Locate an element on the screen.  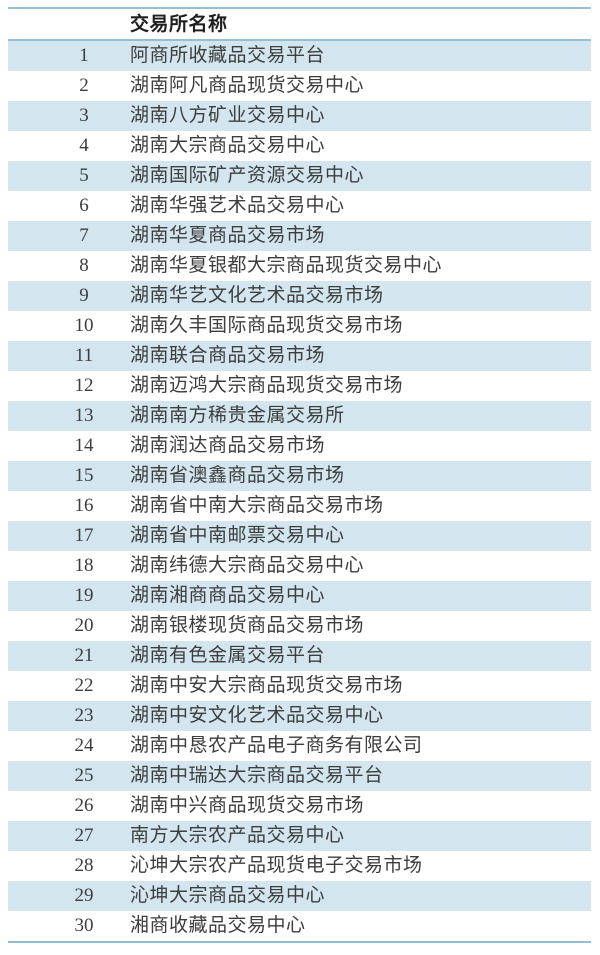
exchange-name: 阿商所收藏品交易平台 is located at coordinates (228, 55).